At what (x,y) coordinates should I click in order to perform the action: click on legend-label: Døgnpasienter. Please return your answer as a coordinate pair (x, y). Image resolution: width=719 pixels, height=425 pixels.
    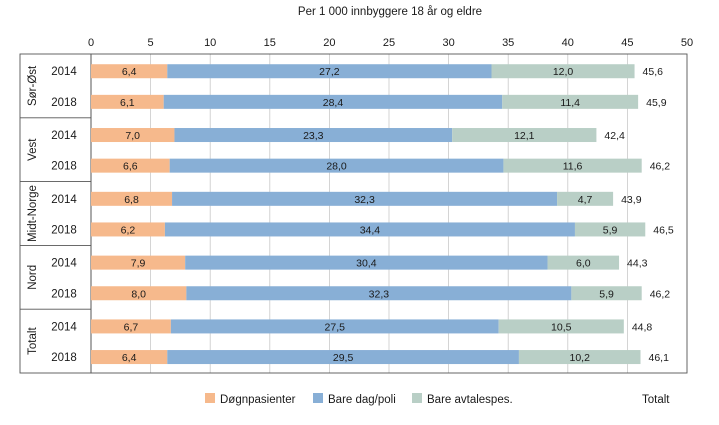
    Looking at the image, I should click on (258, 400).